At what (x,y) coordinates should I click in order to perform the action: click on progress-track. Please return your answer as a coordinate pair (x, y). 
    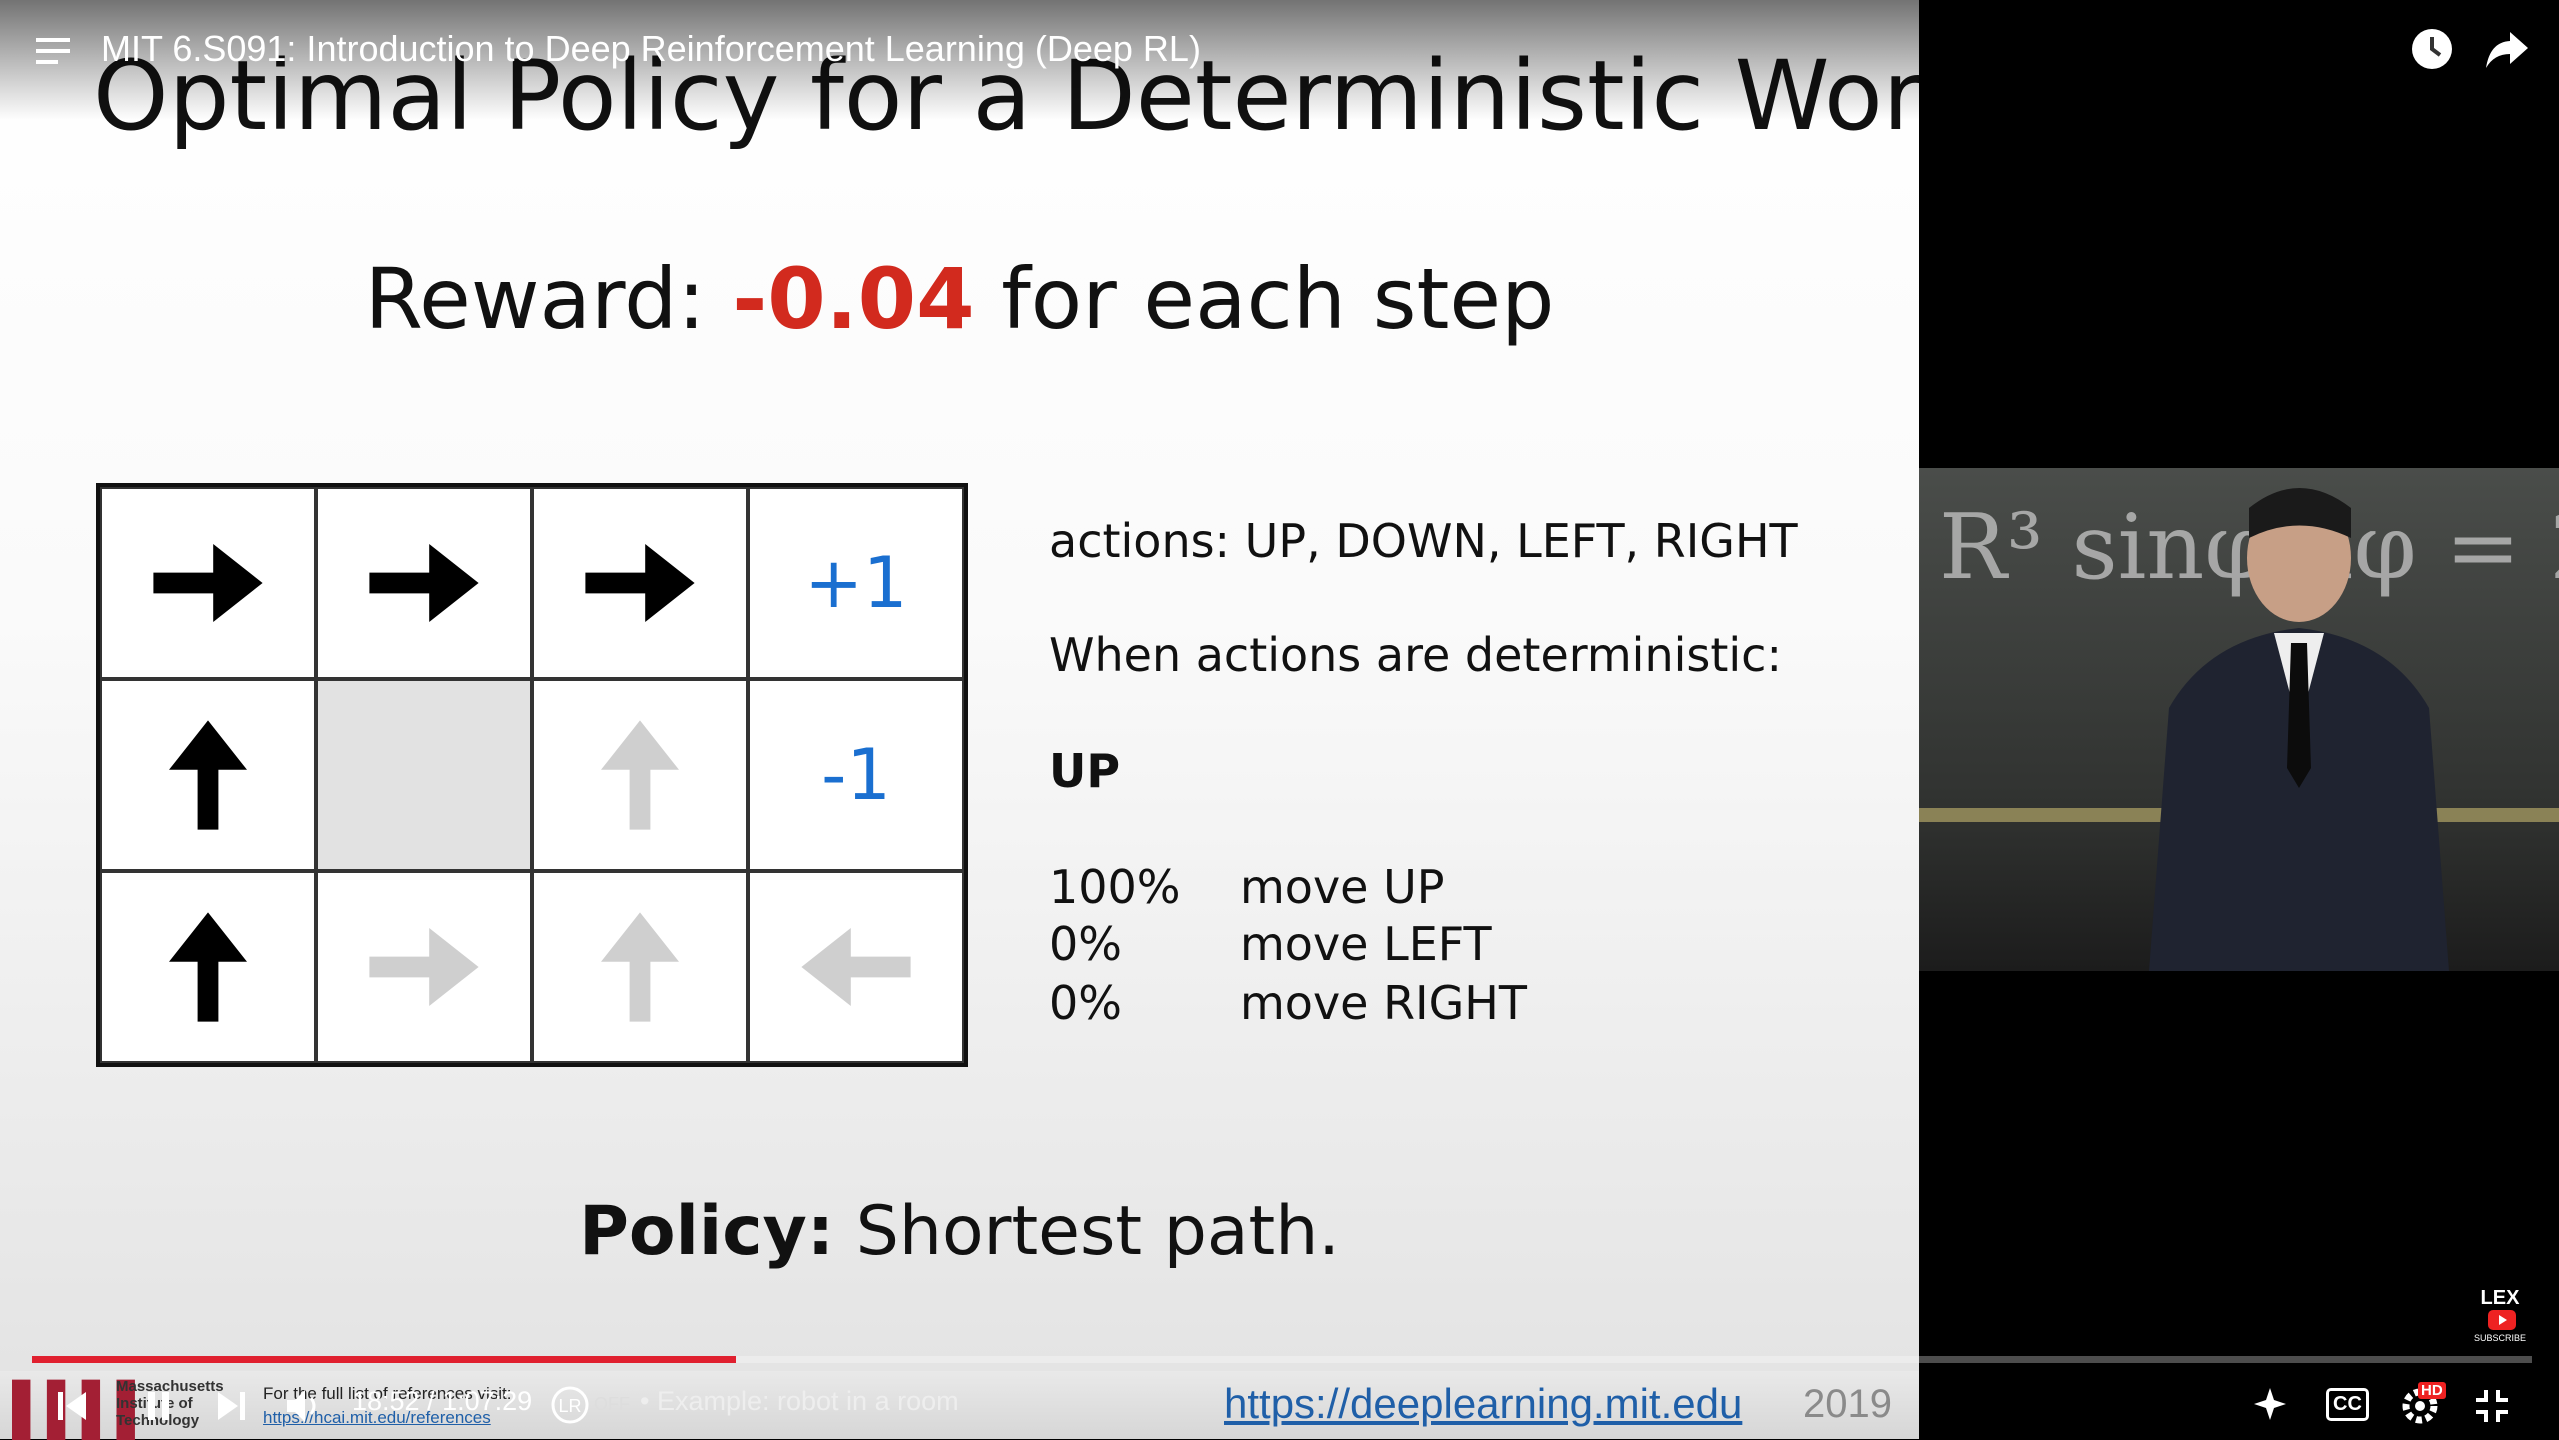
    Looking at the image, I should click on (1282, 1359).